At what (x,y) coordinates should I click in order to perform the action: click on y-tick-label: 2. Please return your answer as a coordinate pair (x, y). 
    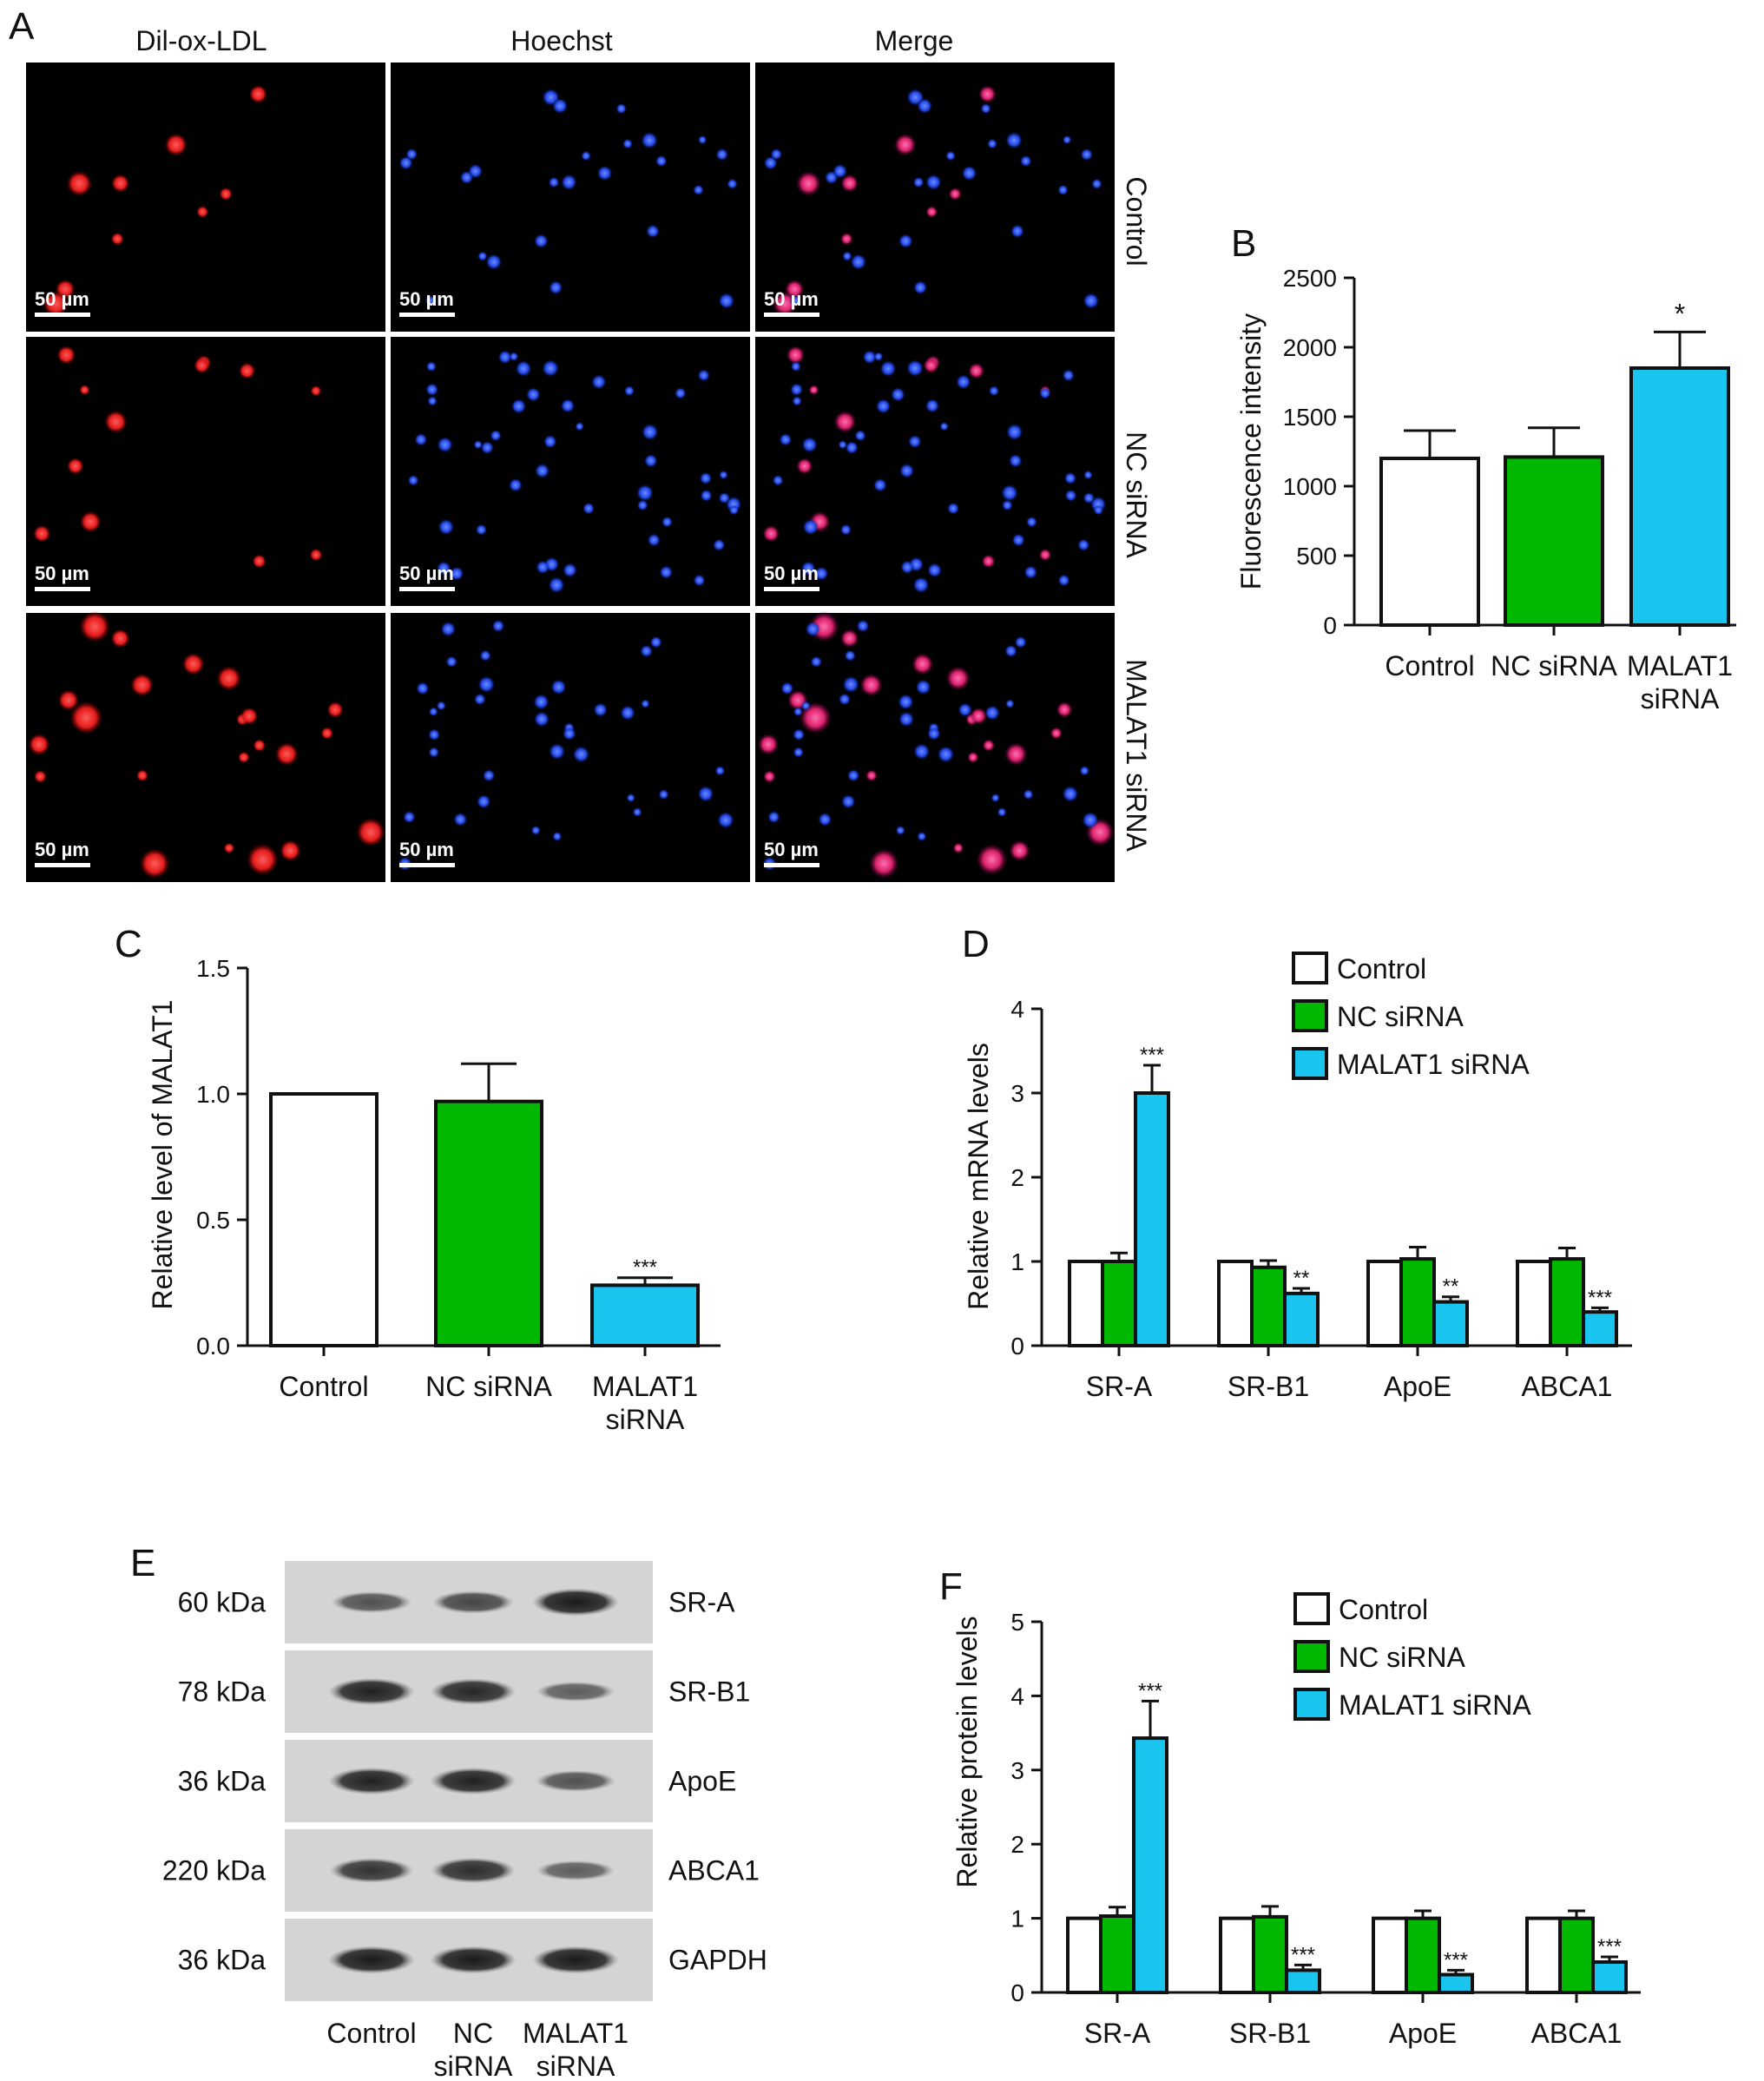
    Looking at the image, I should click on (1017, 1177).